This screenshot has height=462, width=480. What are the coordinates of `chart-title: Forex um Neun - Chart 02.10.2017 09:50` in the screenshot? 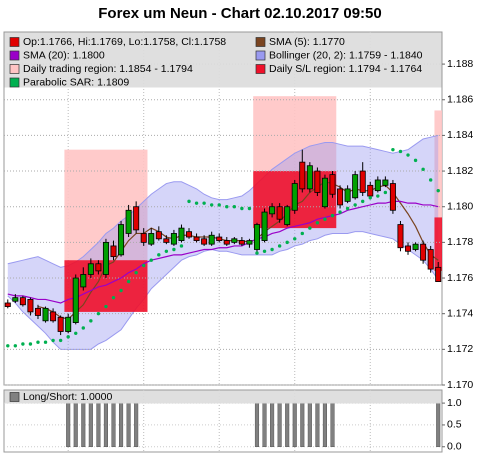 It's located at (239, 13).